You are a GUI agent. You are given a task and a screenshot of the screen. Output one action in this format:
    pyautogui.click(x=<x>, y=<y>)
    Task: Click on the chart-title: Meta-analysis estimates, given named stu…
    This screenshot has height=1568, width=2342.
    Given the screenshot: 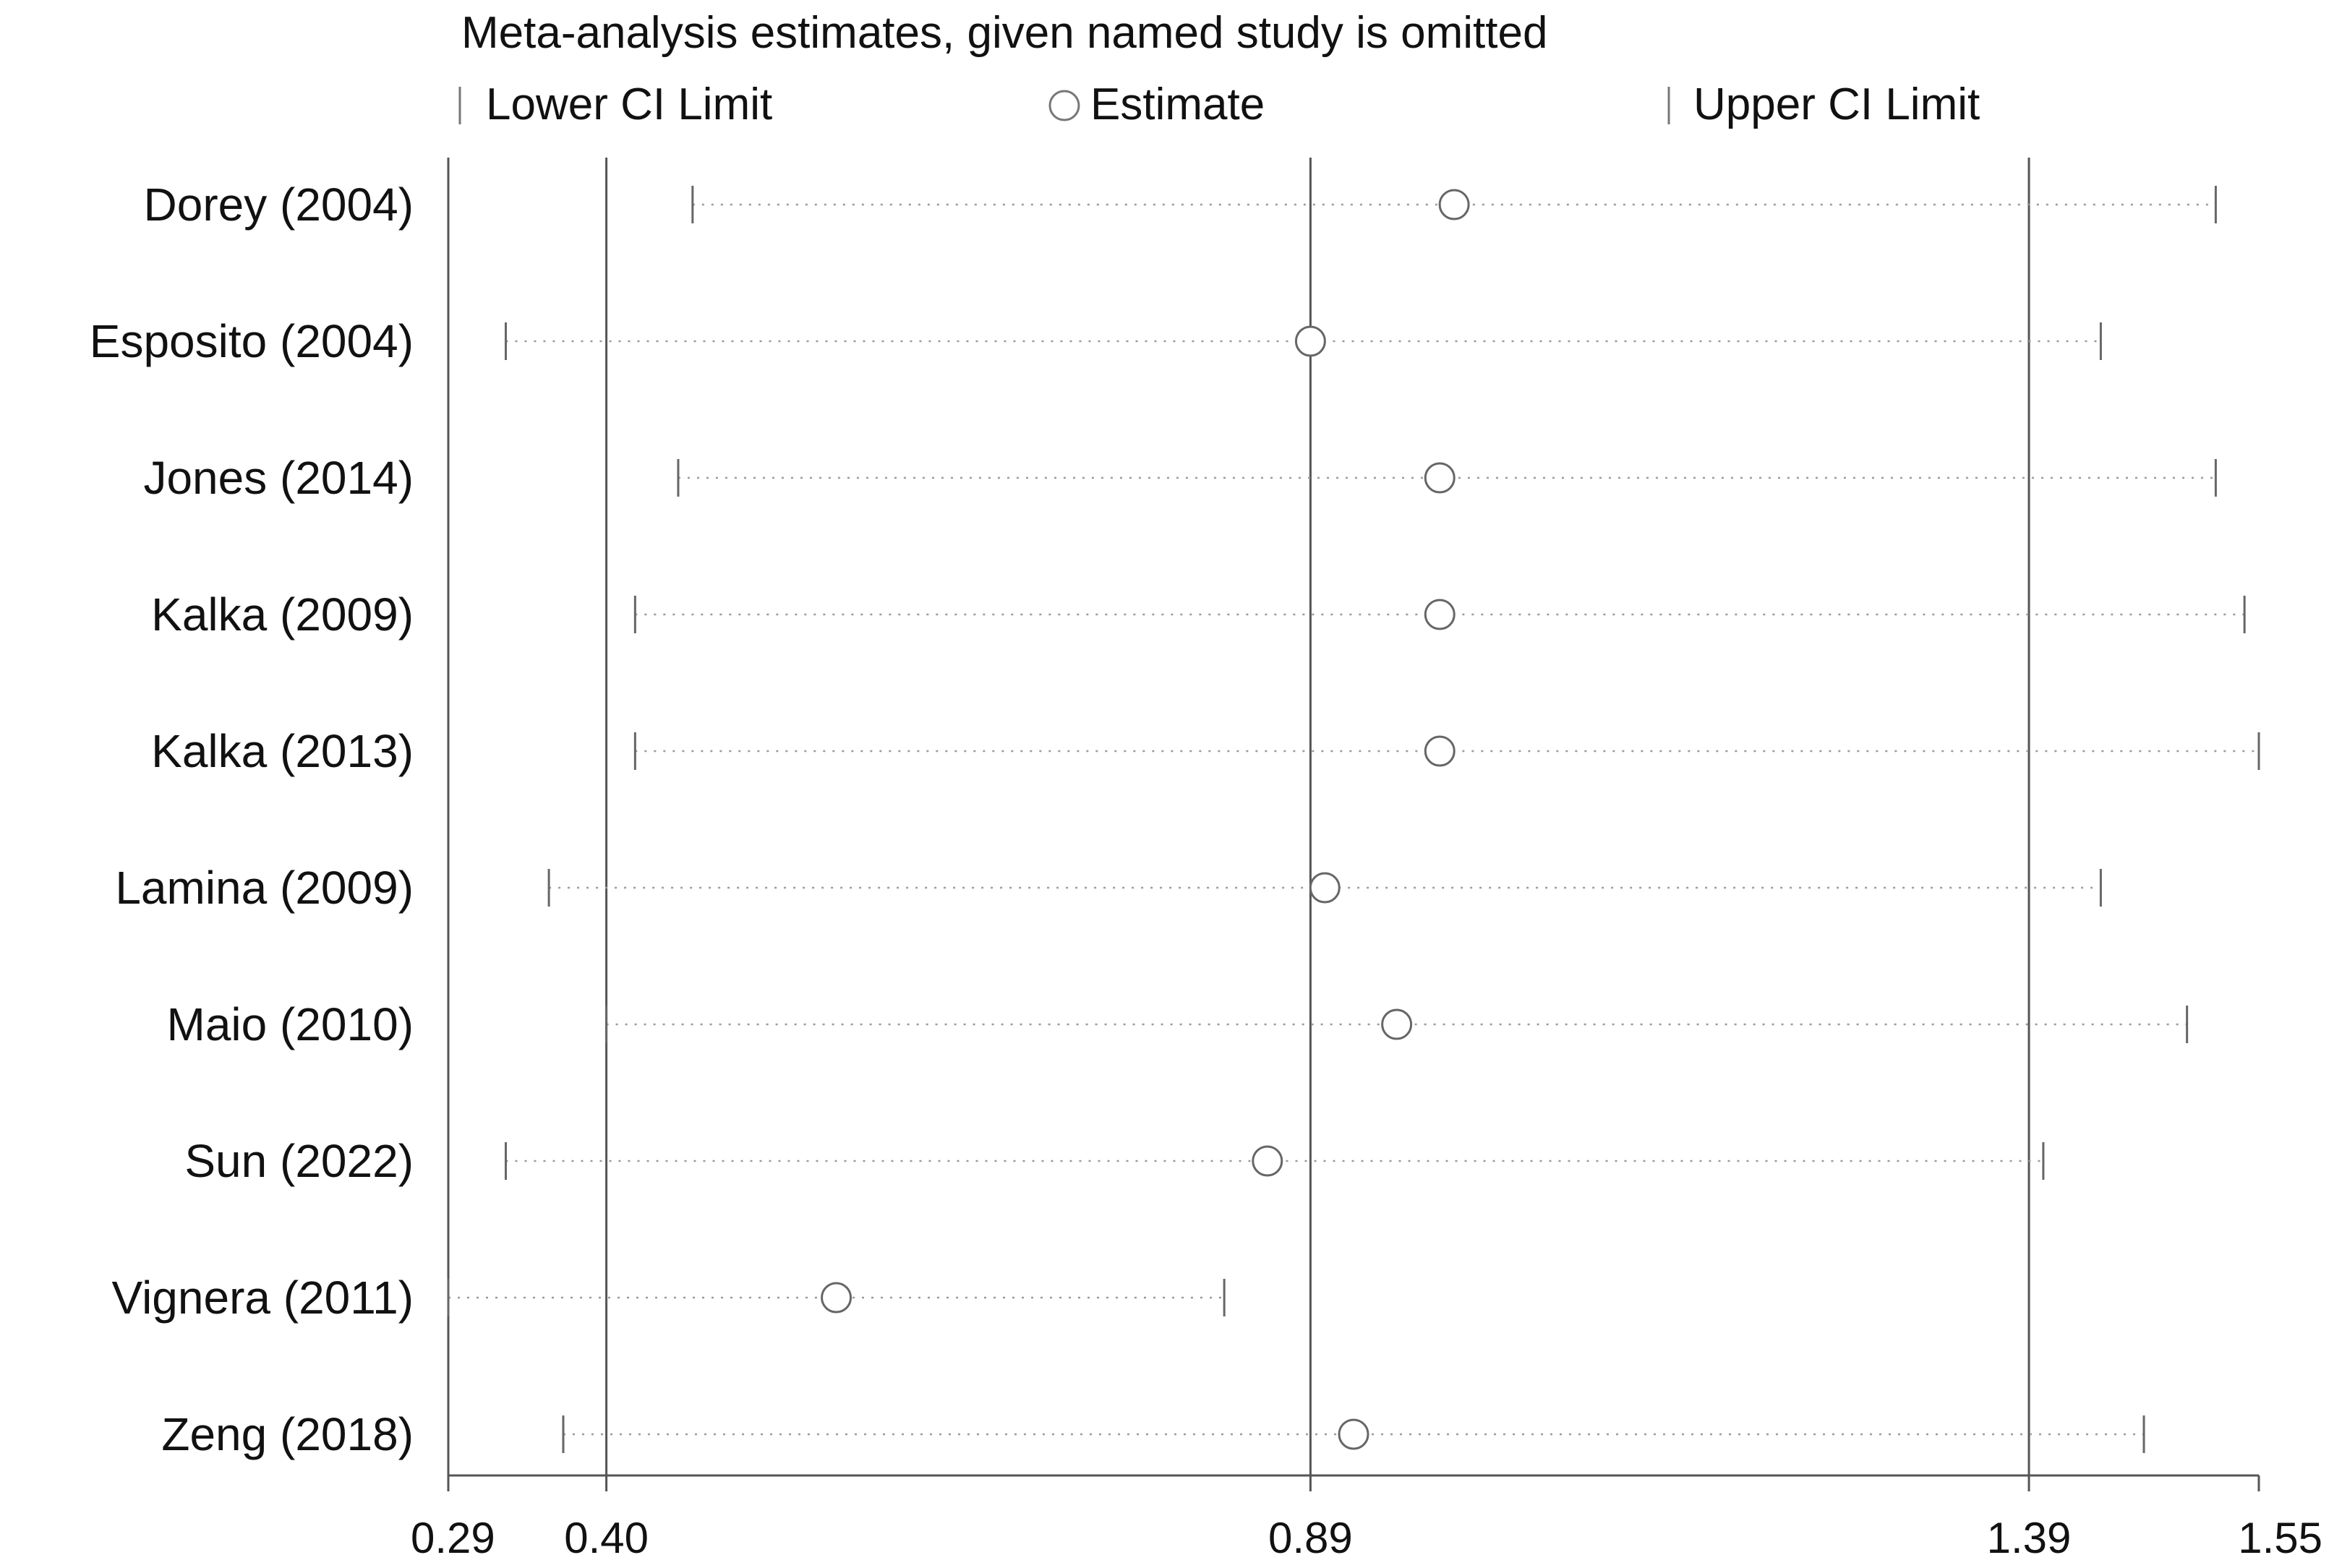 What is the action you would take?
    pyautogui.click(x=1004, y=33)
    